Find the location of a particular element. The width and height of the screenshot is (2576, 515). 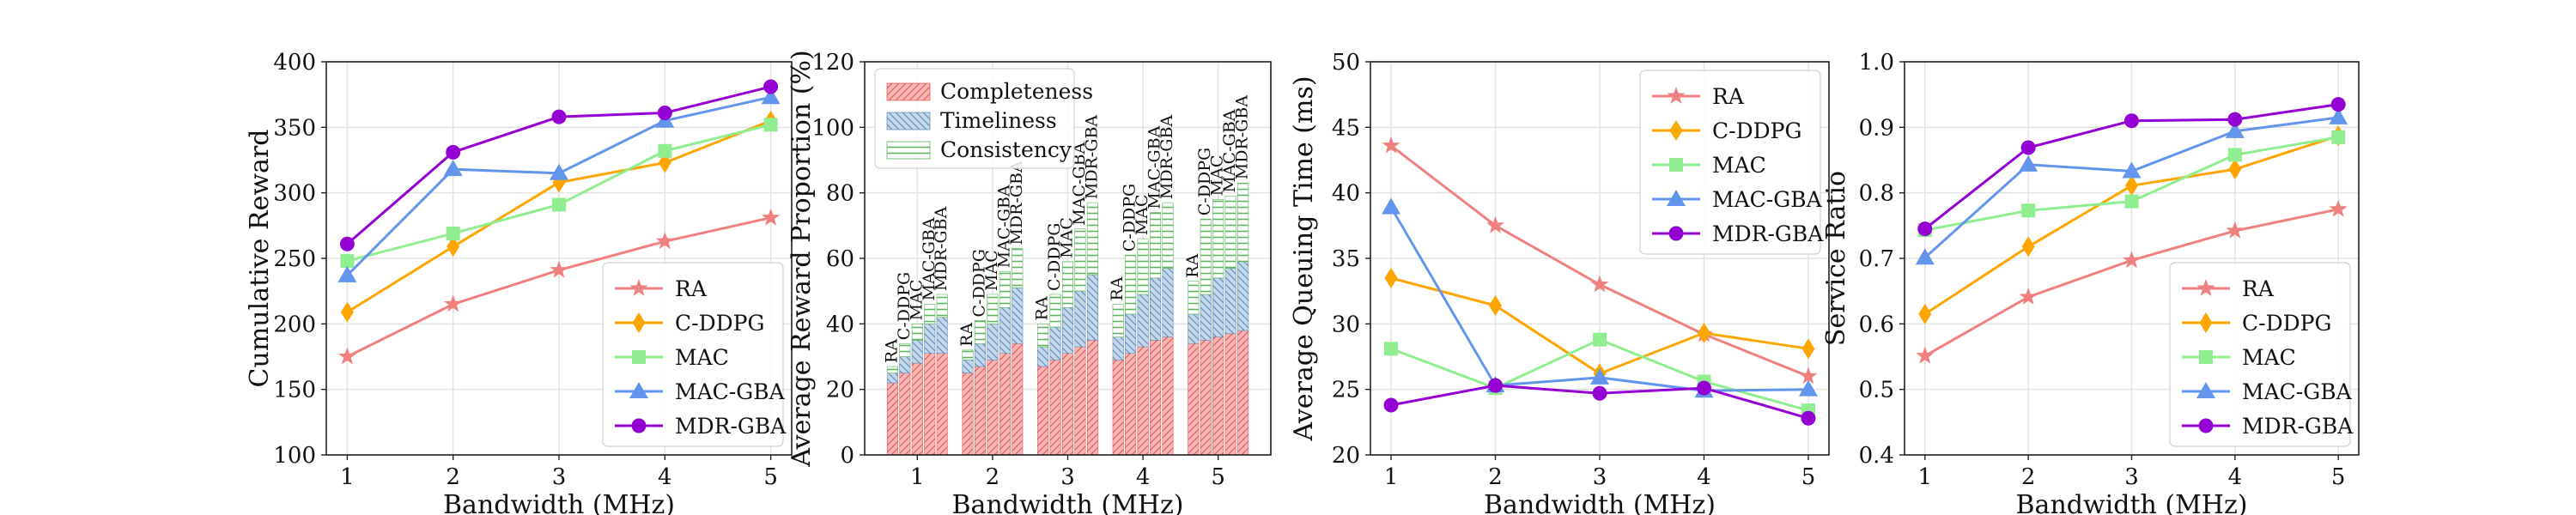

series-ra is located at coordinates (2132, 281).